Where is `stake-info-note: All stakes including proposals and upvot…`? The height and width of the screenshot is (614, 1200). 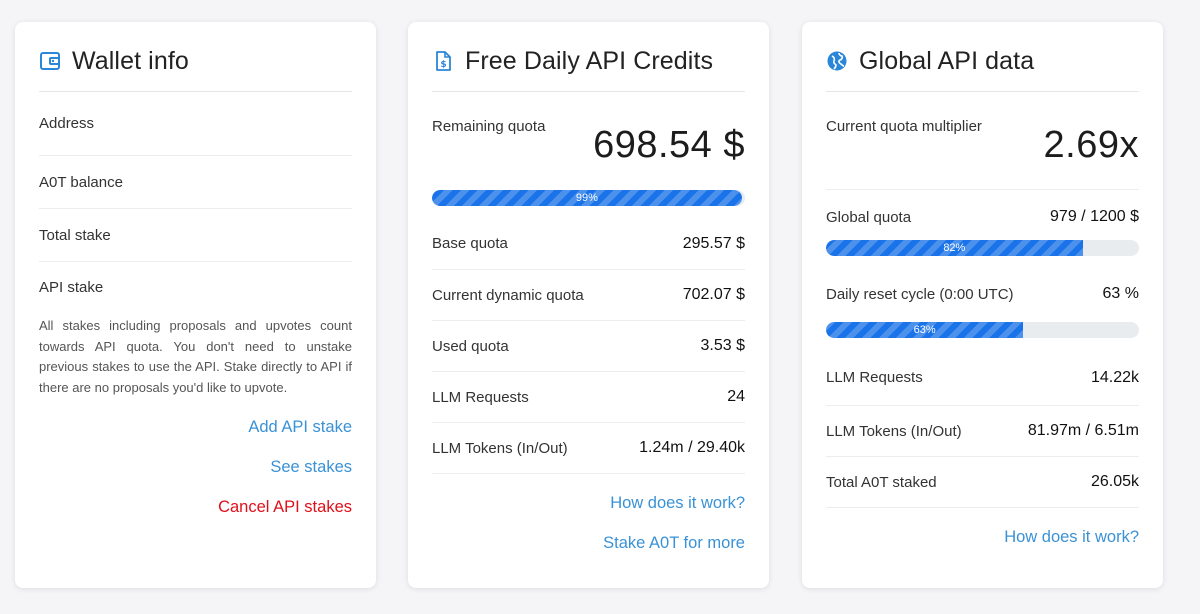 stake-info-note: All stakes including proposals and upvot… is located at coordinates (195, 356).